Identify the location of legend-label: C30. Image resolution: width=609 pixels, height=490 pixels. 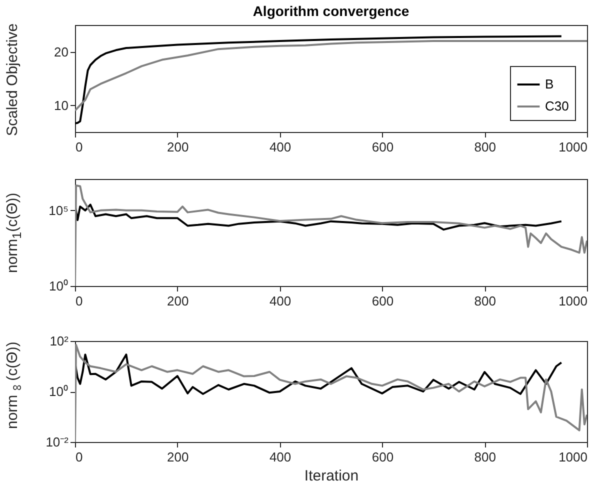
(557, 106).